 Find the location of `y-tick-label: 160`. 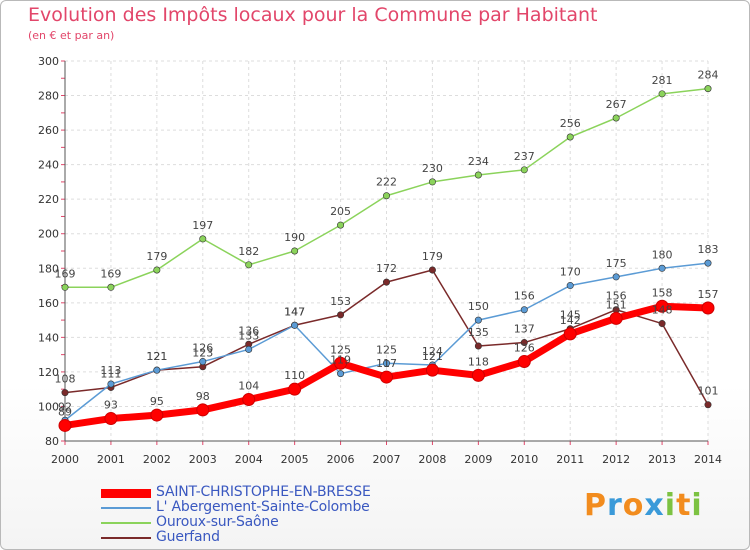

y-tick-label: 160 is located at coordinates (48, 303).